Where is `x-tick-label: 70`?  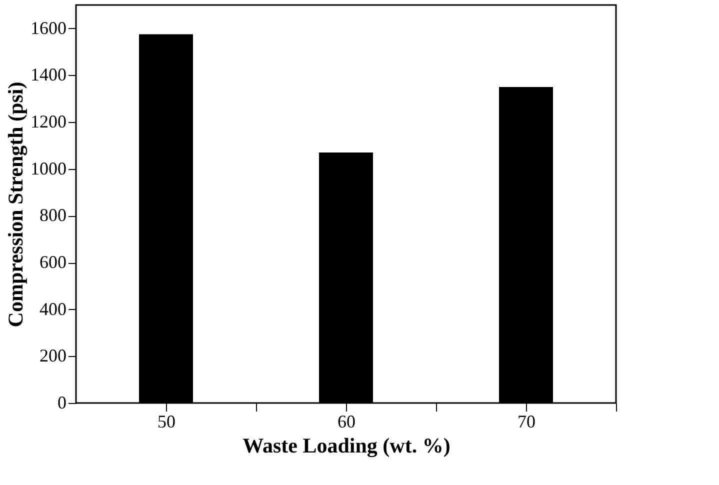
x-tick-label: 70 is located at coordinates (527, 422).